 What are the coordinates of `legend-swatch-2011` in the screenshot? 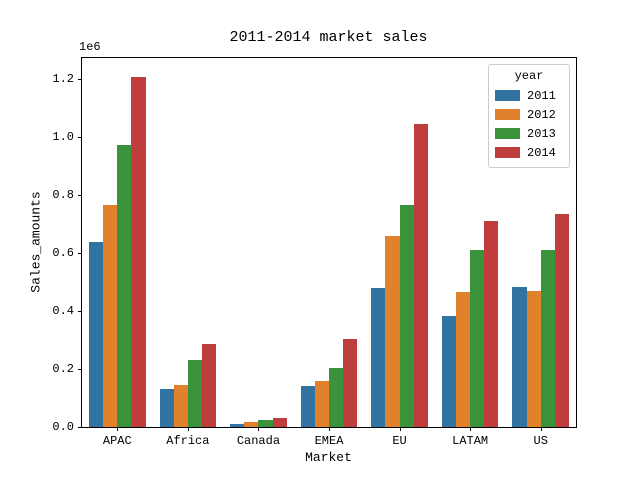 It's located at (507, 95).